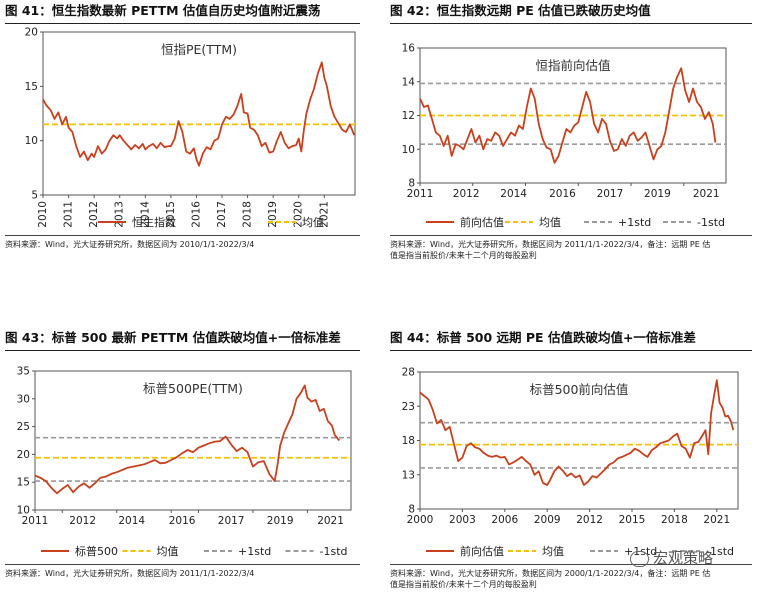 Image resolution: width=757 pixels, height=593 pixels. What do you see at coordinates (462, 520) in the screenshot?
I see `x-tick-label: 2003` at bounding box center [462, 520].